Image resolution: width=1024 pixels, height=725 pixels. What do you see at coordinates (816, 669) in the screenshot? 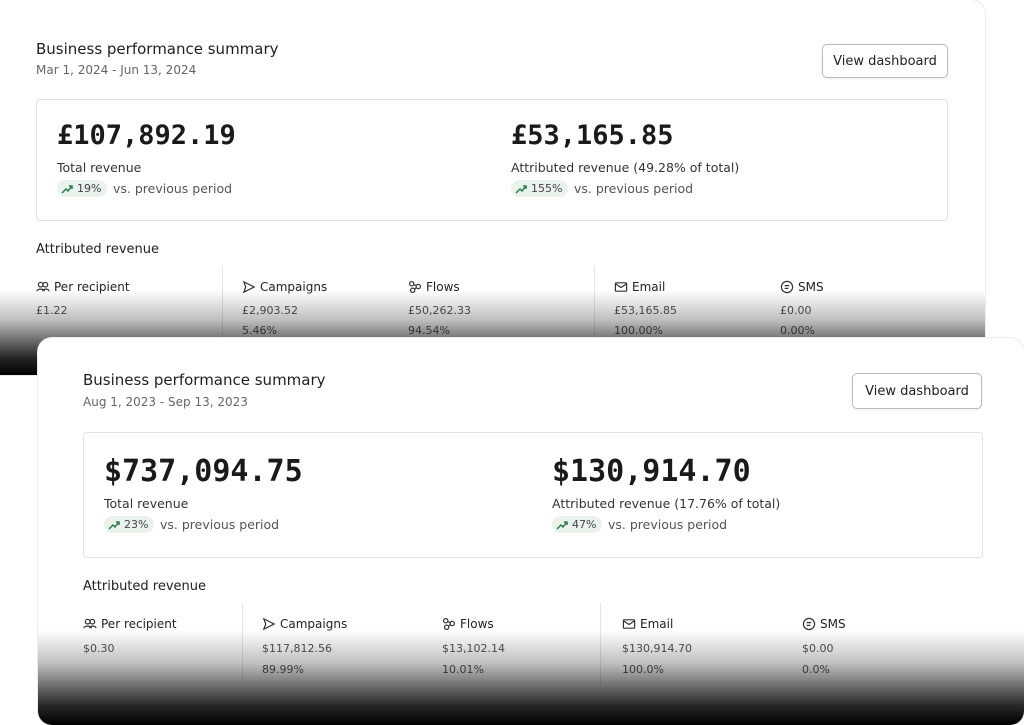
I see `stat-percent: 0.0%` at bounding box center [816, 669].